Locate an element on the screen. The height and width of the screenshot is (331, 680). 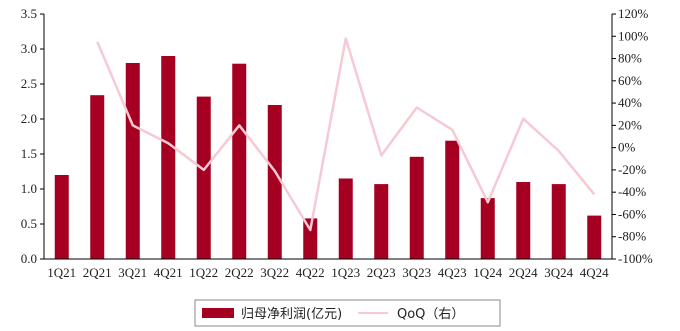
x-tick-label: 4Q22 is located at coordinates (310, 272).